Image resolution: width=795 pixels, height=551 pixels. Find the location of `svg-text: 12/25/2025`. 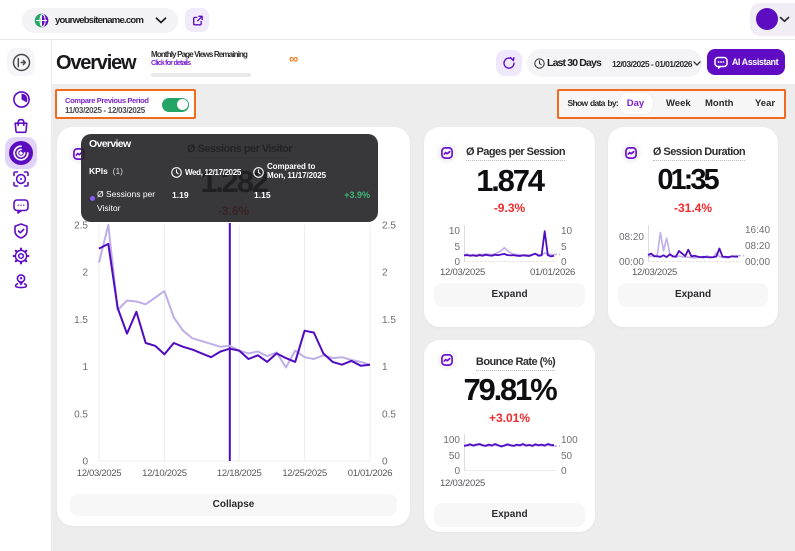

svg-text: 12/25/2025 is located at coordinates (304, 473).